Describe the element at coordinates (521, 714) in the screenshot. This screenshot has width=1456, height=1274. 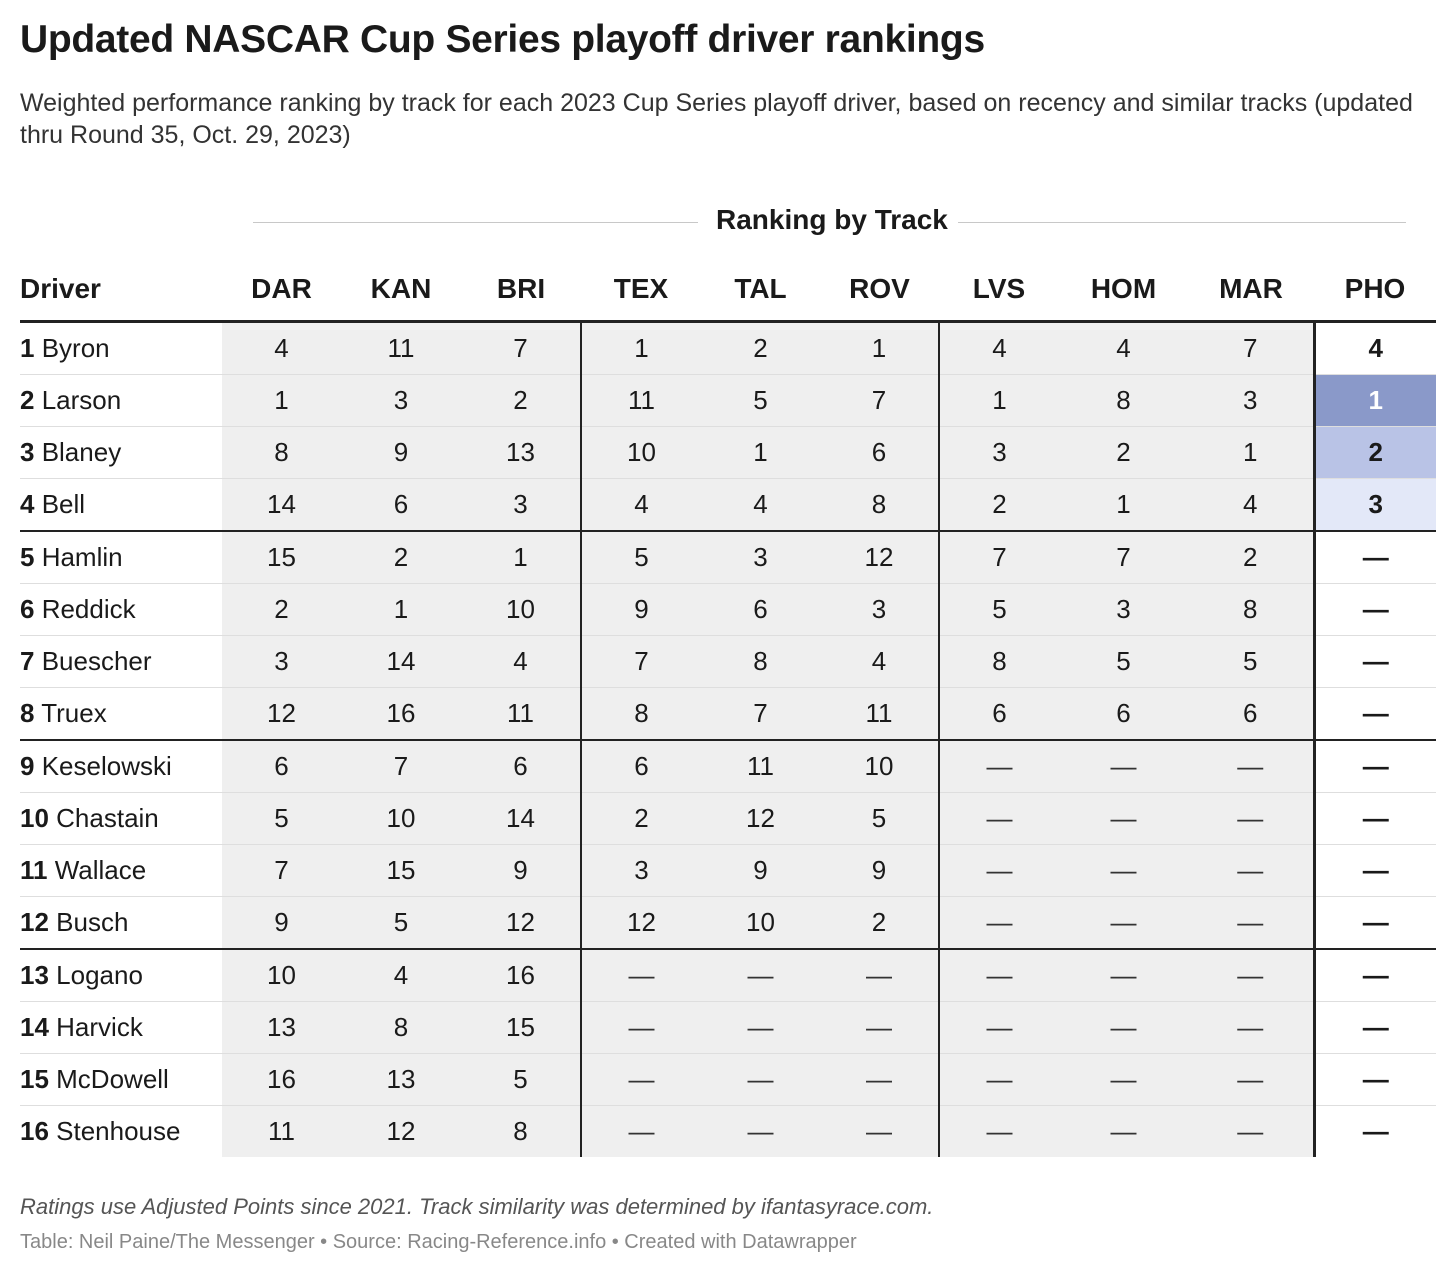
I see `cell-bri: 11` at that location.